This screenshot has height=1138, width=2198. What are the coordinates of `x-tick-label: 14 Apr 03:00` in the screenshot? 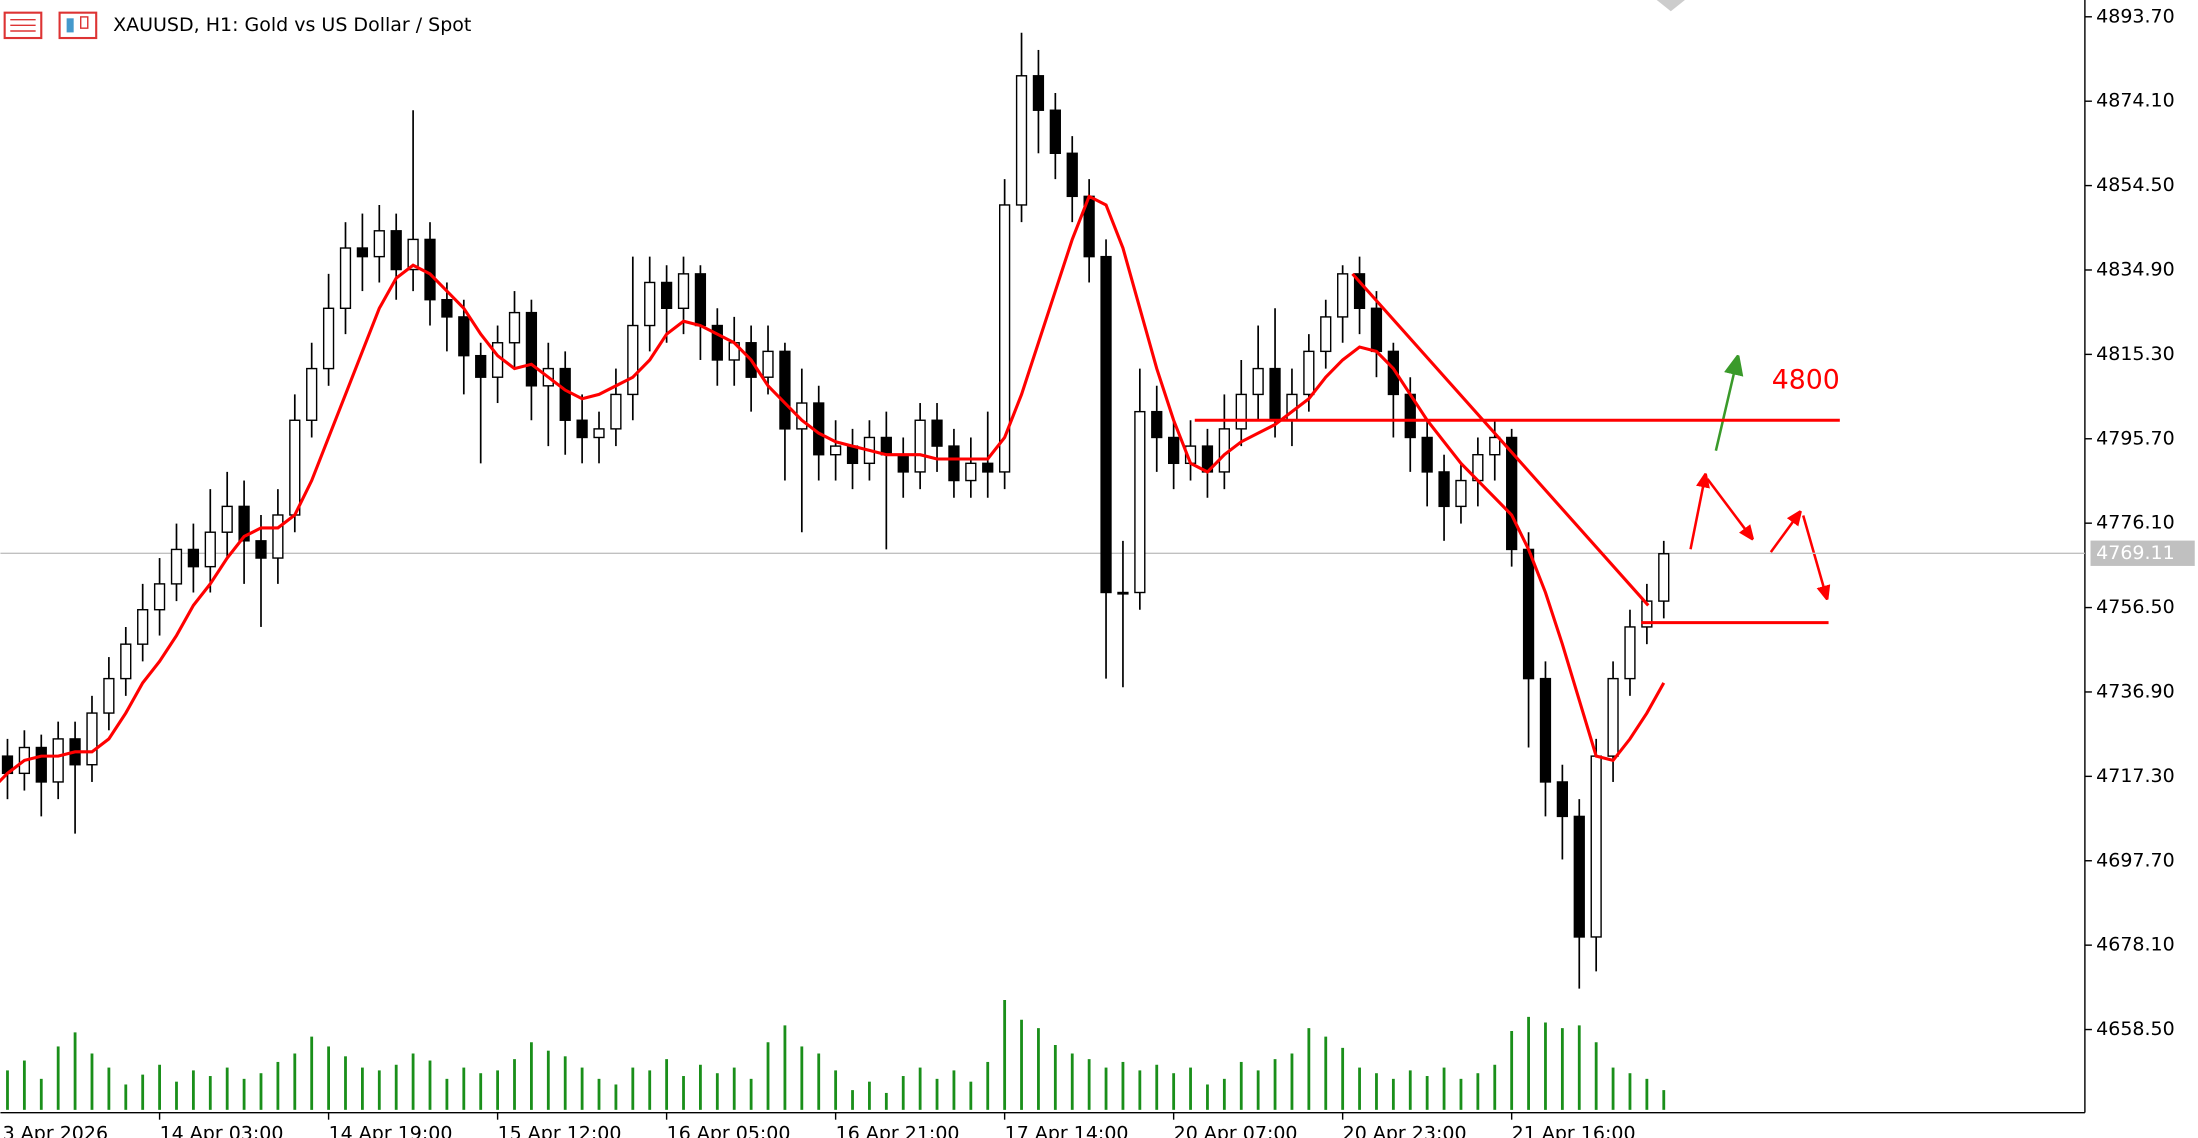 It's located at (222, 1130).